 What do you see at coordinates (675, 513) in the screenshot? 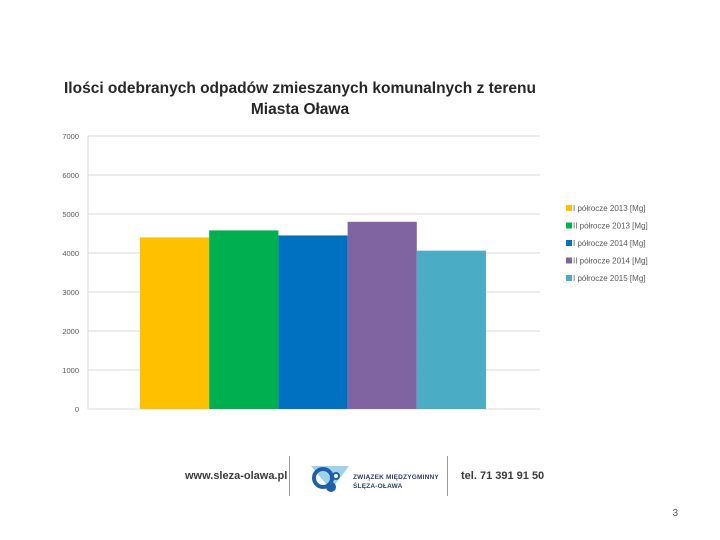
I see `page-number: 3` at bounding box center [675, 513].